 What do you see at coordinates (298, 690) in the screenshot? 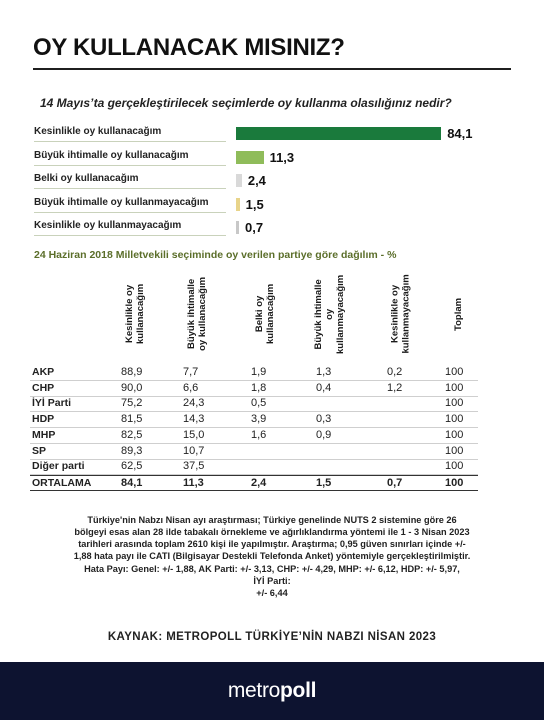
I see `logo-part-bold: poll` at bounding box center [298, 690].